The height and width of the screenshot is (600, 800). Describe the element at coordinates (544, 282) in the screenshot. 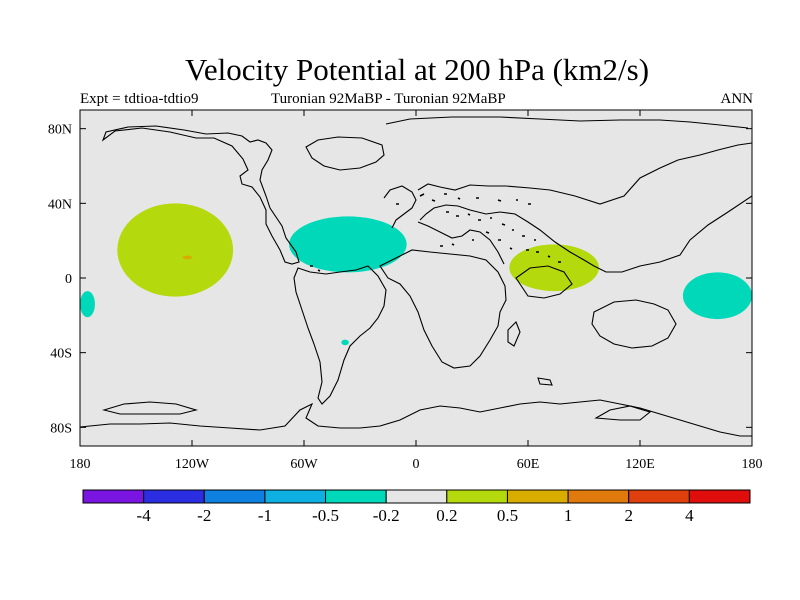

I see `coastline-india` at that location.